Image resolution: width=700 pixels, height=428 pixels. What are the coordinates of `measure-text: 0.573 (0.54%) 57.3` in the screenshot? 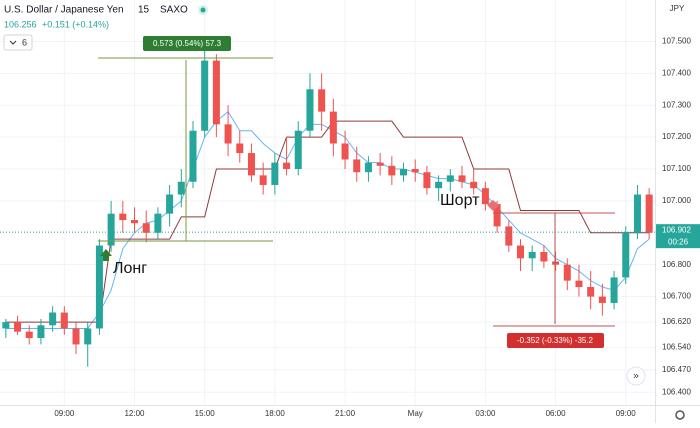 It's located at (187, 43).